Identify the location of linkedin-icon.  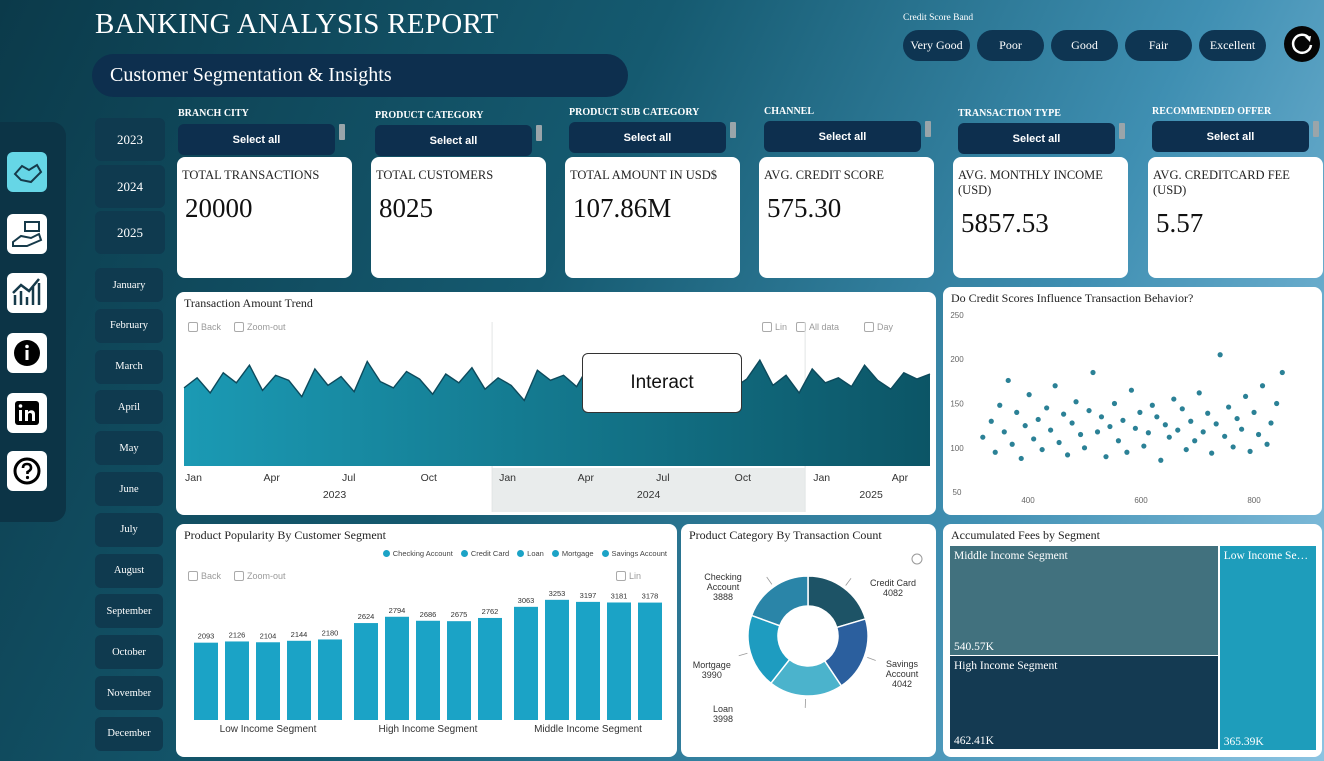
(27, 413).